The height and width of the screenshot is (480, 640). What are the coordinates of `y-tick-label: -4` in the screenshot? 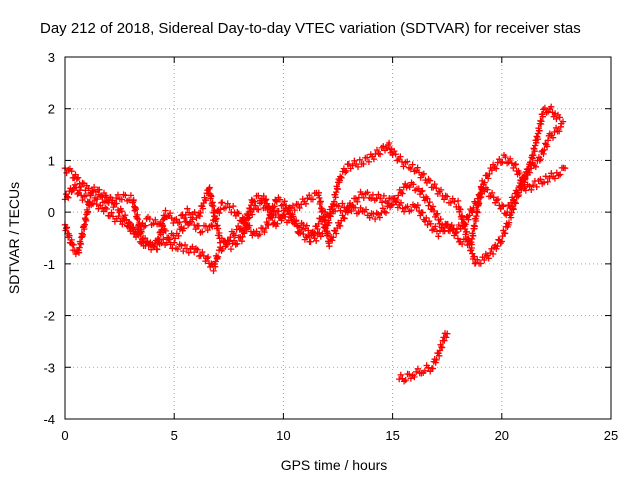 It's located at (49, 419).